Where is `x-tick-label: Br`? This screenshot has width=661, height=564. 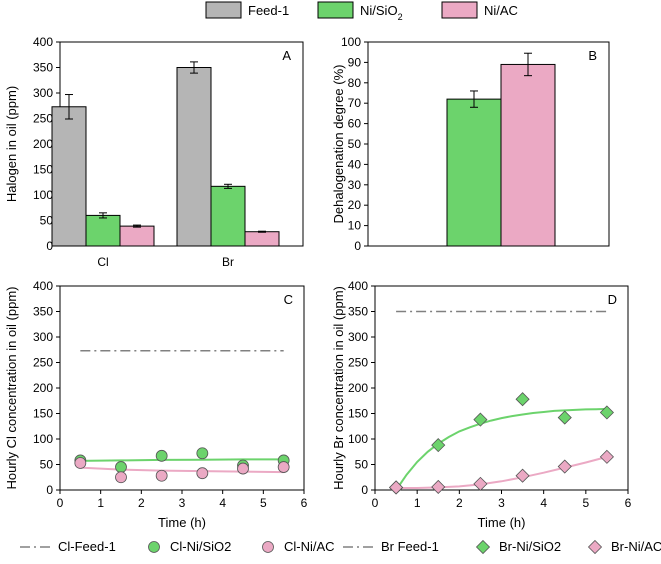
x-tick-label: Br is located at coordinates (228, 262).